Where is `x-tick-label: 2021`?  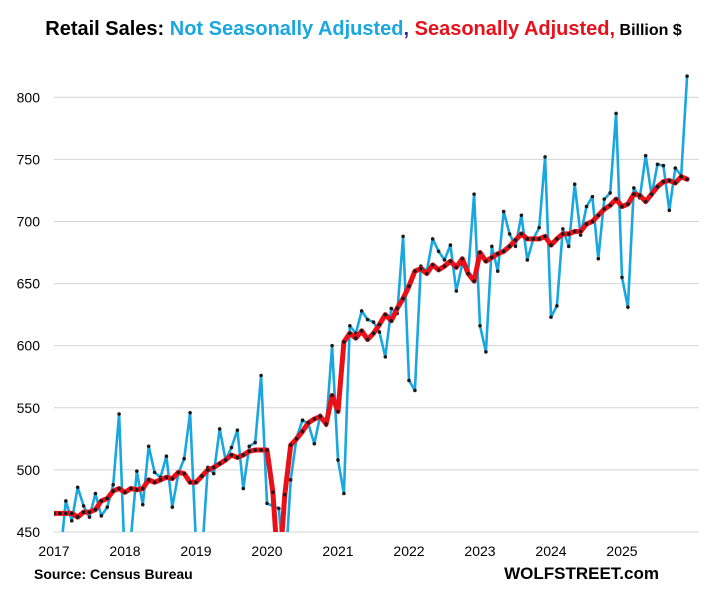 x-tick-label: 2021 is located at coordinates (337, 551).